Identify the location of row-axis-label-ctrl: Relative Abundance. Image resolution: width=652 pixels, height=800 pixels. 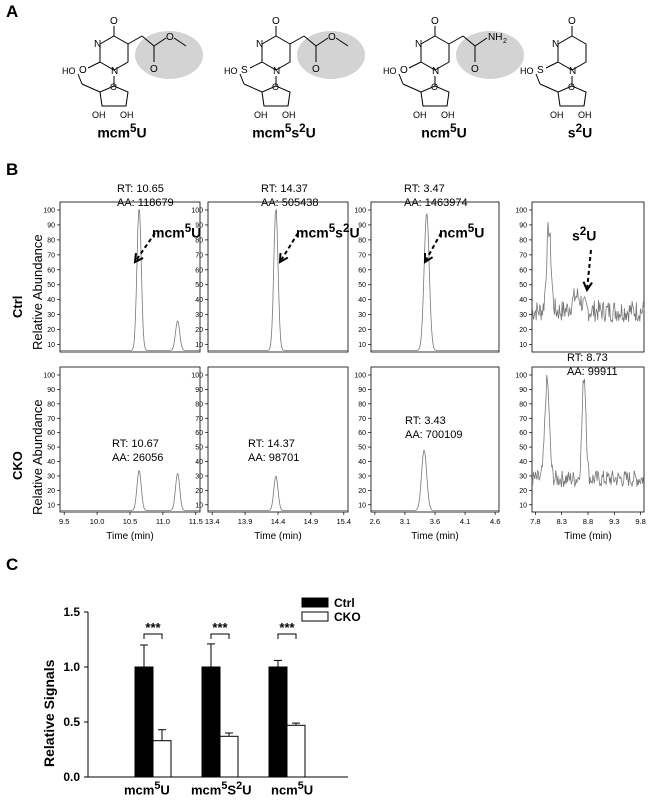
(37, 292).